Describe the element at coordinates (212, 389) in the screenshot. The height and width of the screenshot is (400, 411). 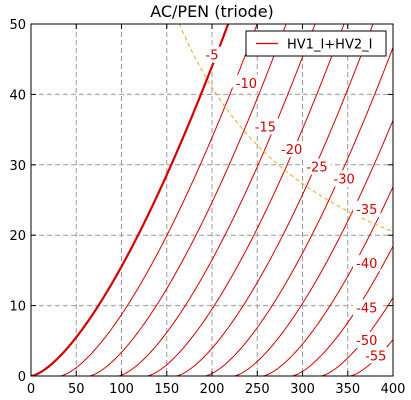
I see `x-tick-label: 200` at that location.